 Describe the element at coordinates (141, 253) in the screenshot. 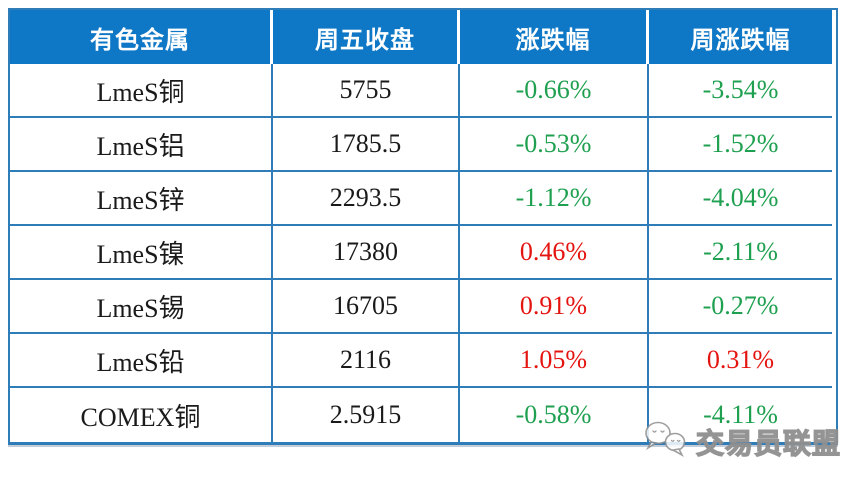

I see `metal-name: LmeS镍` at that location.